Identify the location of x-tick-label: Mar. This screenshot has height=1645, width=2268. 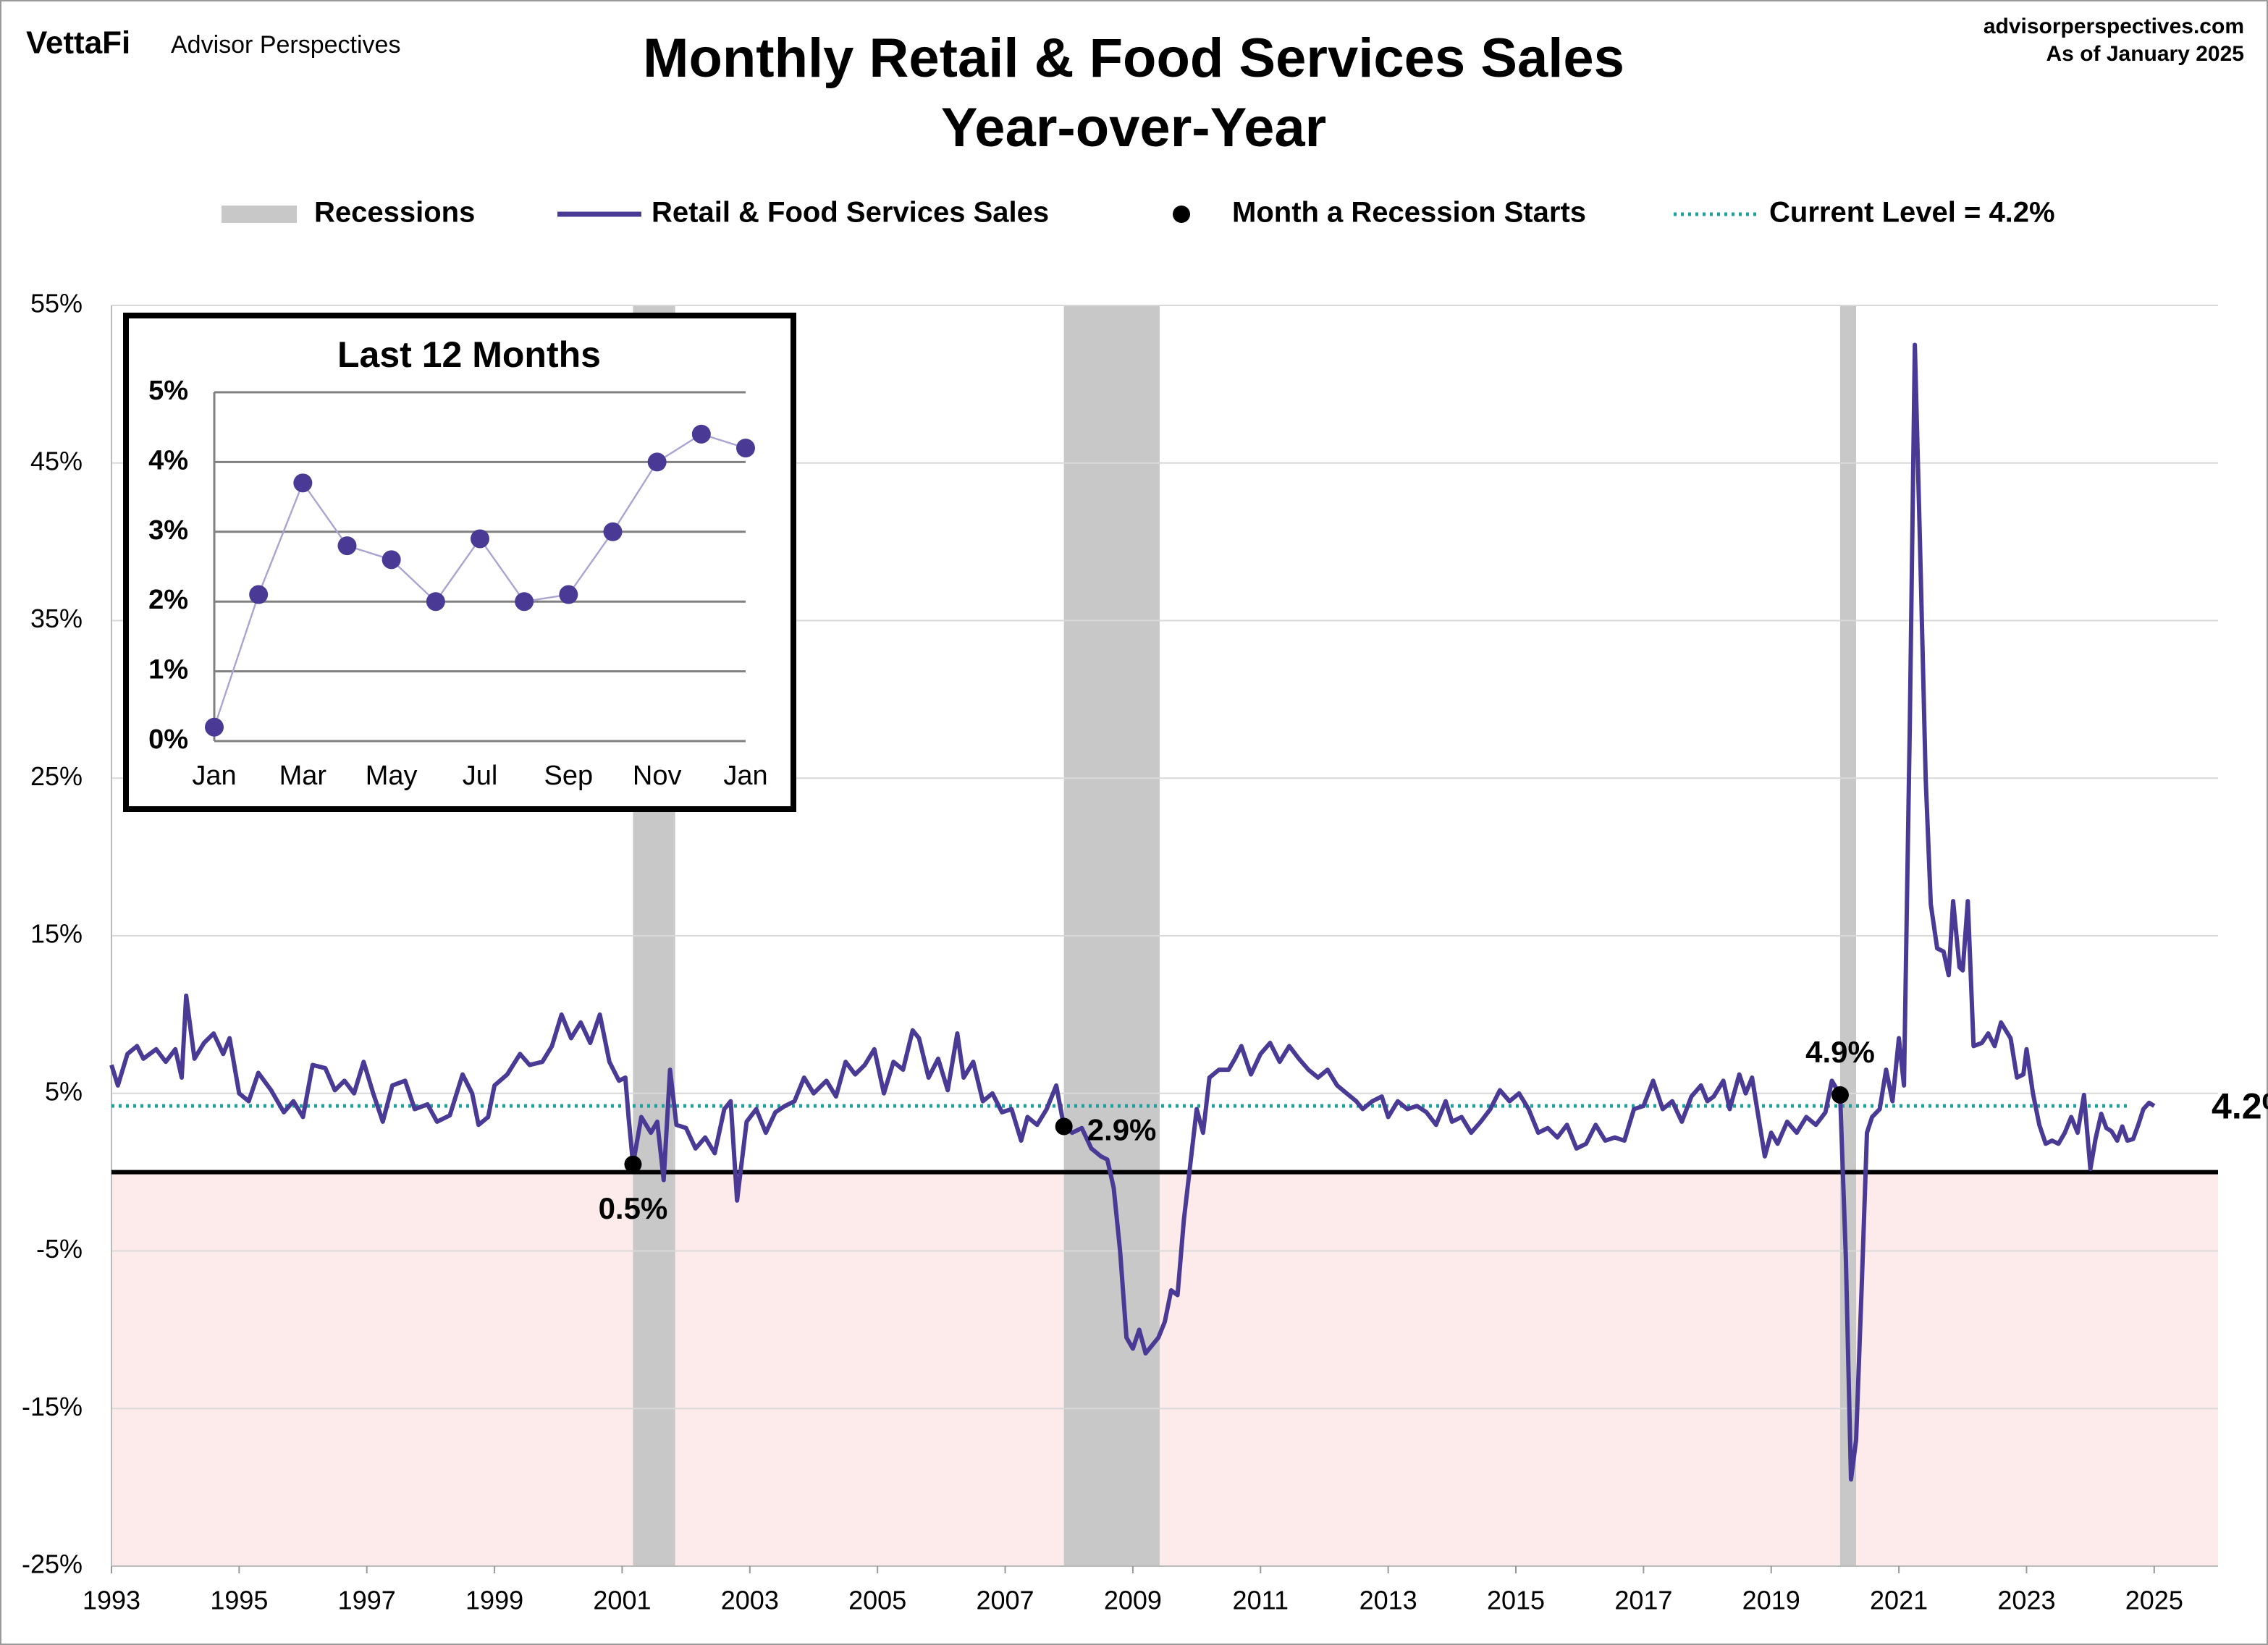
(303, 776).